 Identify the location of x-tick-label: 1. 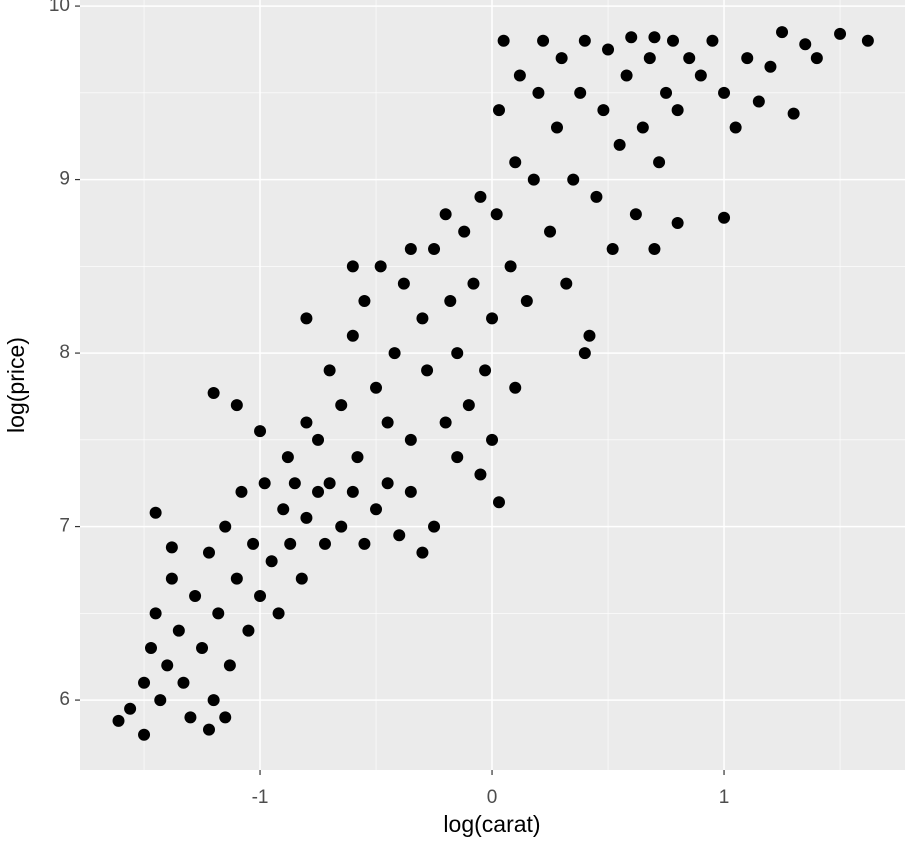
(724, 797).